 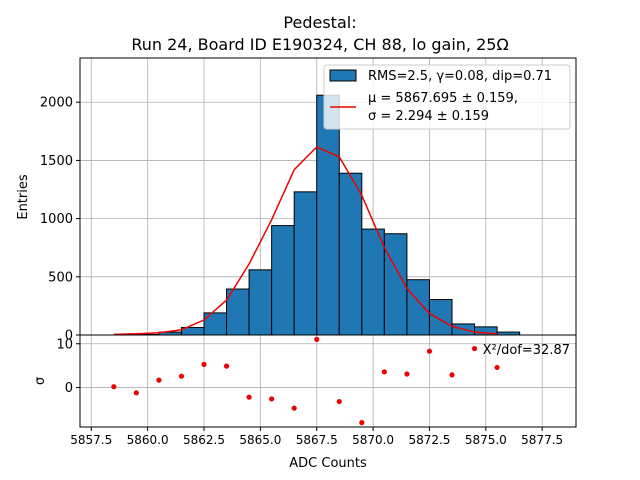 What do you see at coordinates (40, 381) in the screenshot?
I see `residual-y-label: σ` at bounding box center [40, 381].